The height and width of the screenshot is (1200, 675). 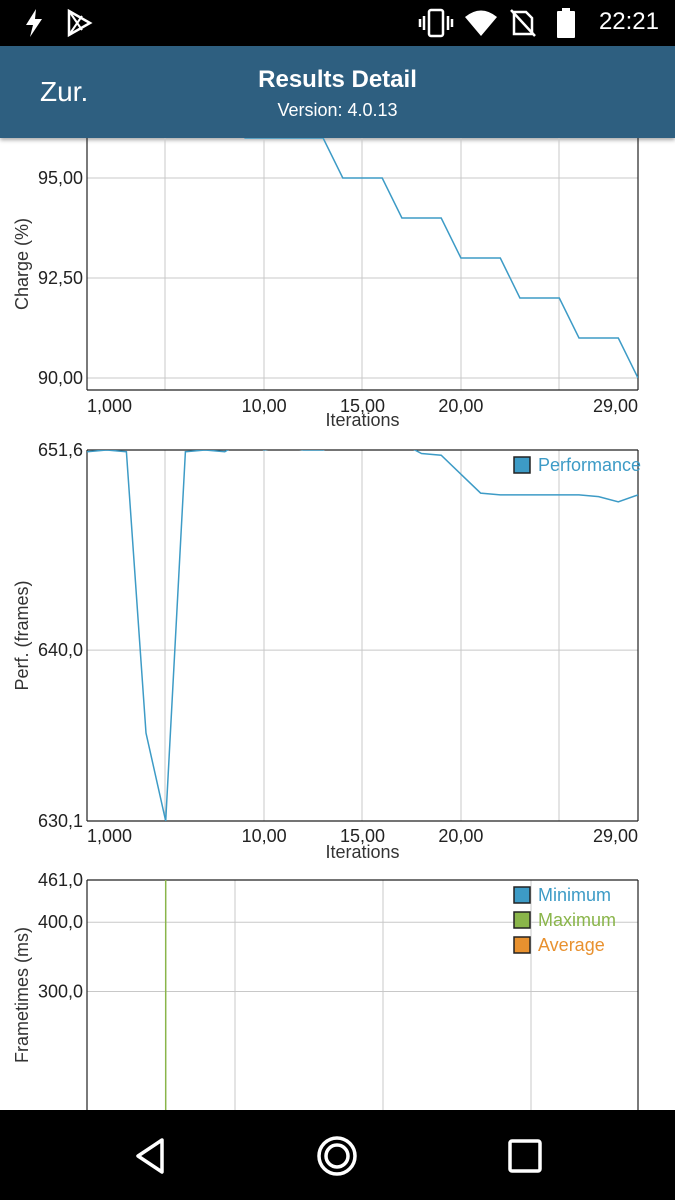 I want to click on back-triangle-icon, so click(x=151, y=1156).